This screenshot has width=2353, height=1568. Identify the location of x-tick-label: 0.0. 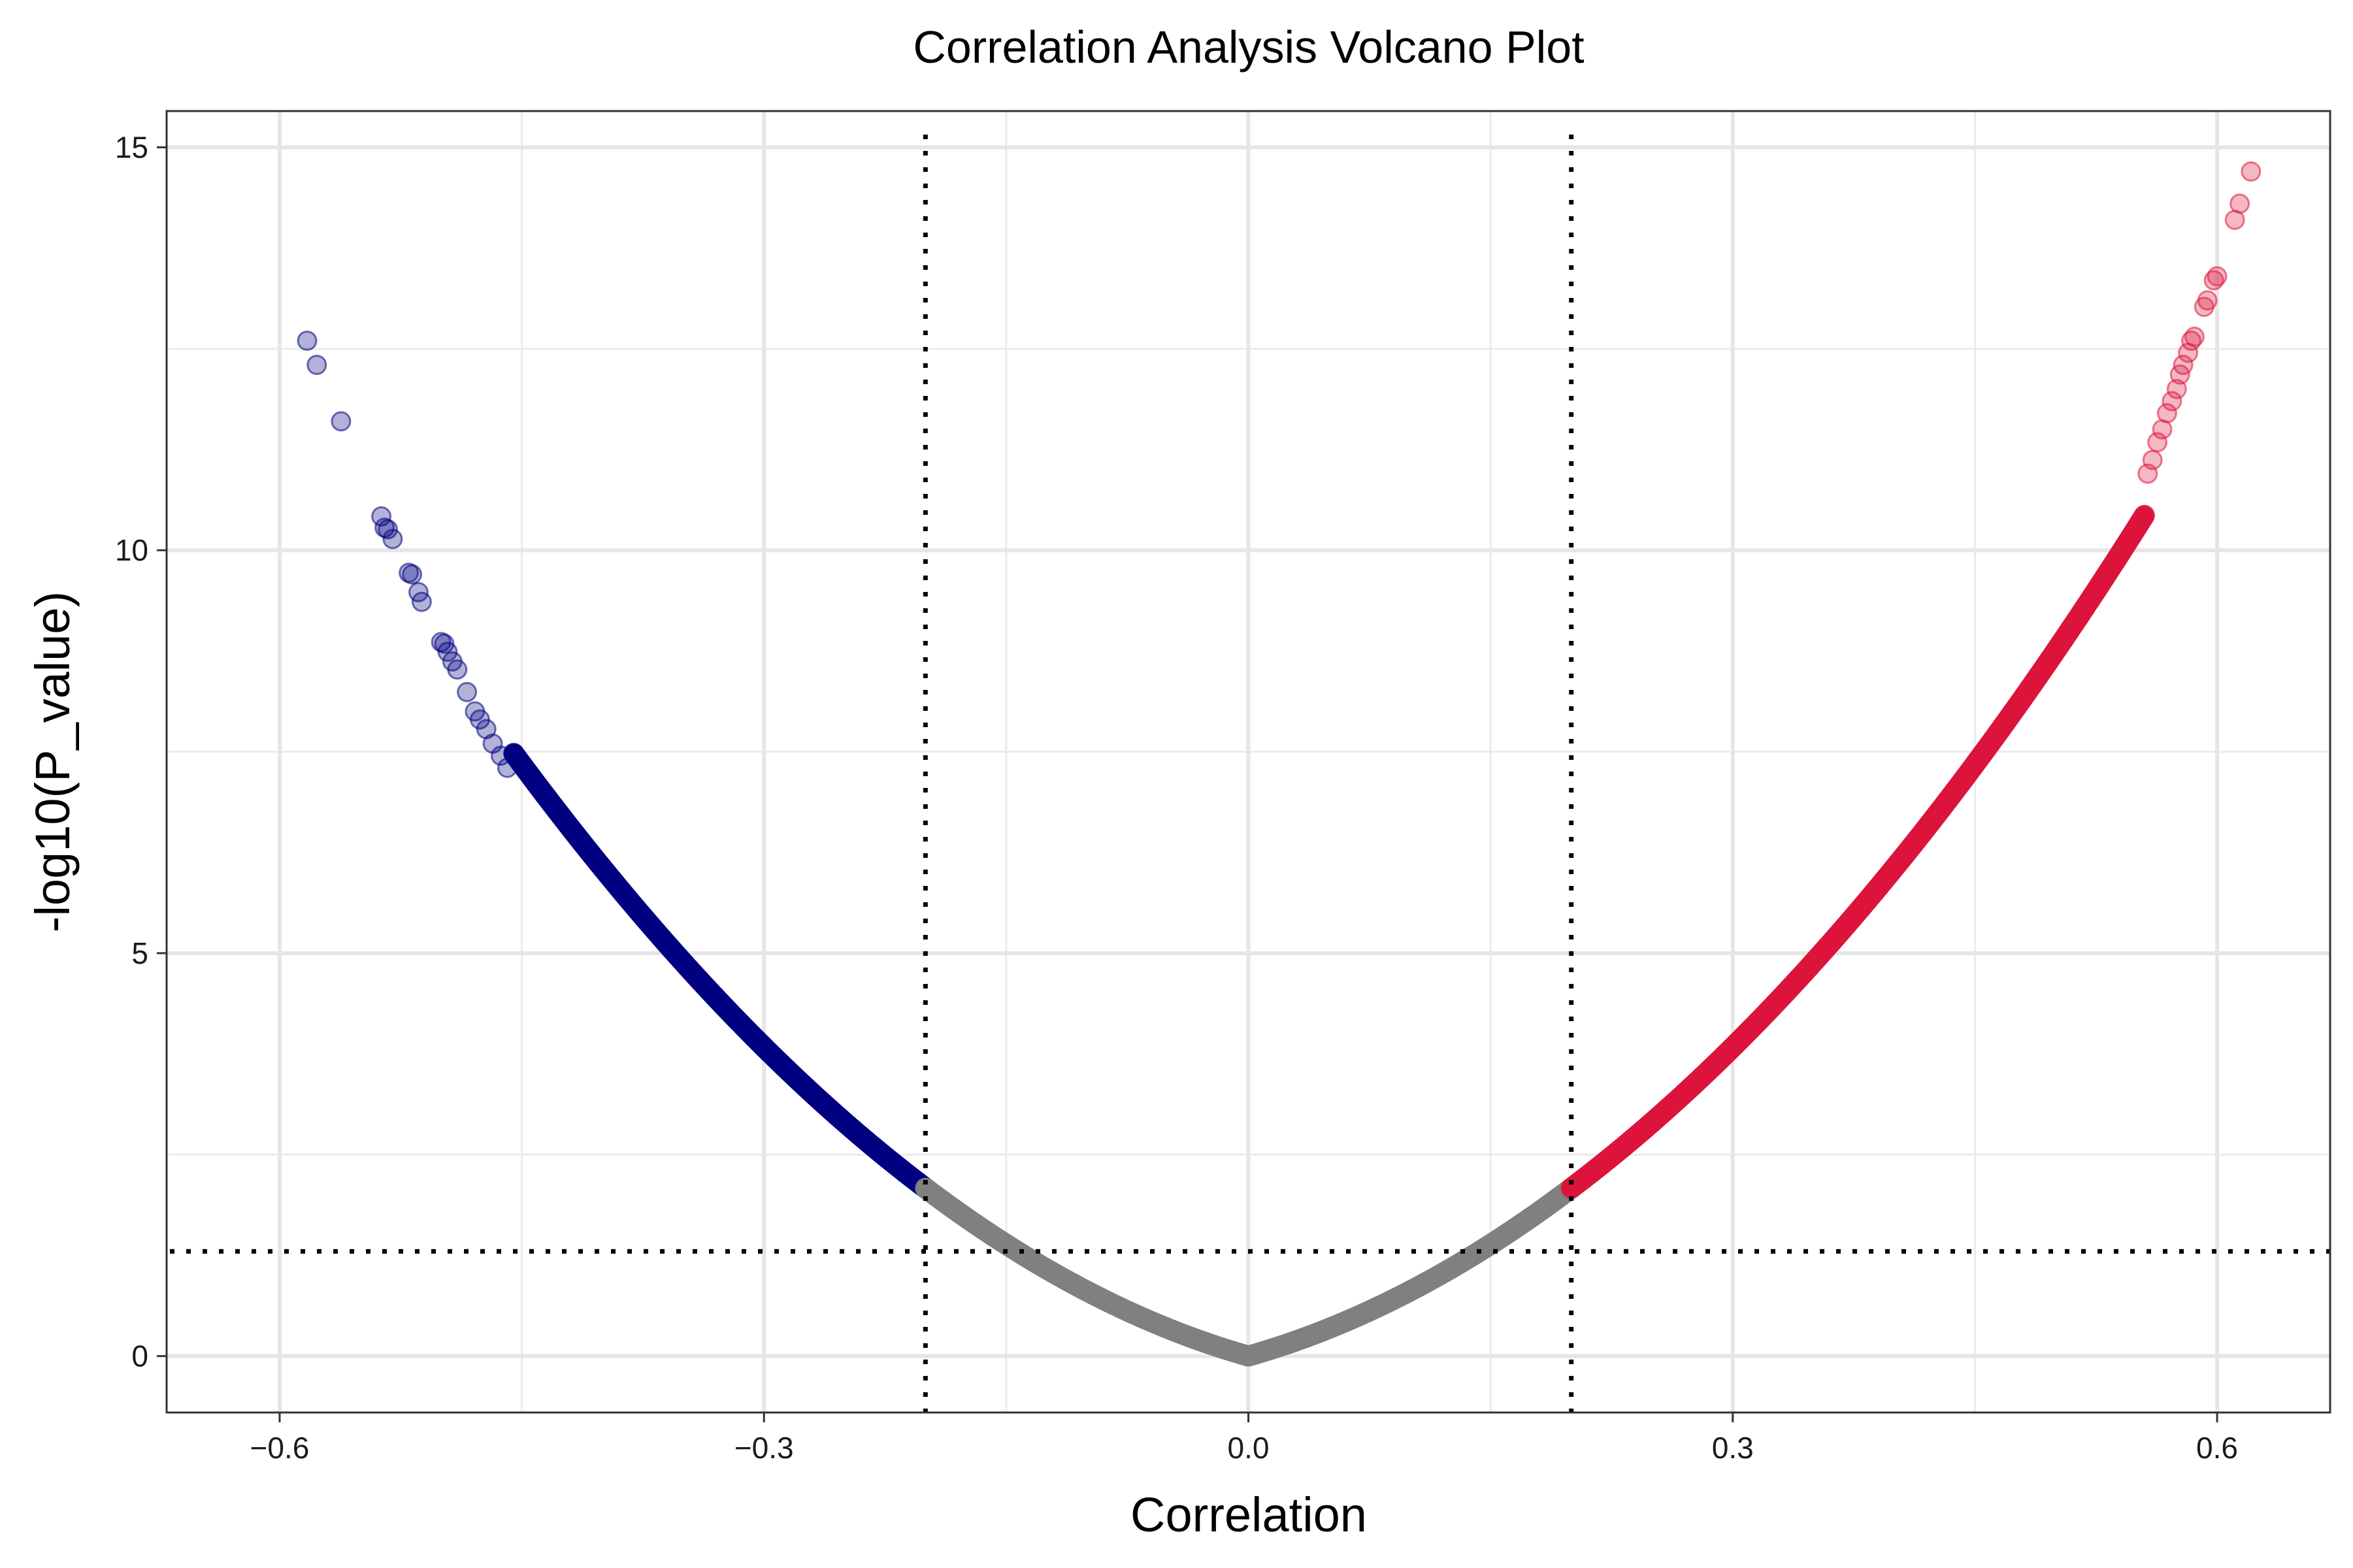
(1249, 1448).